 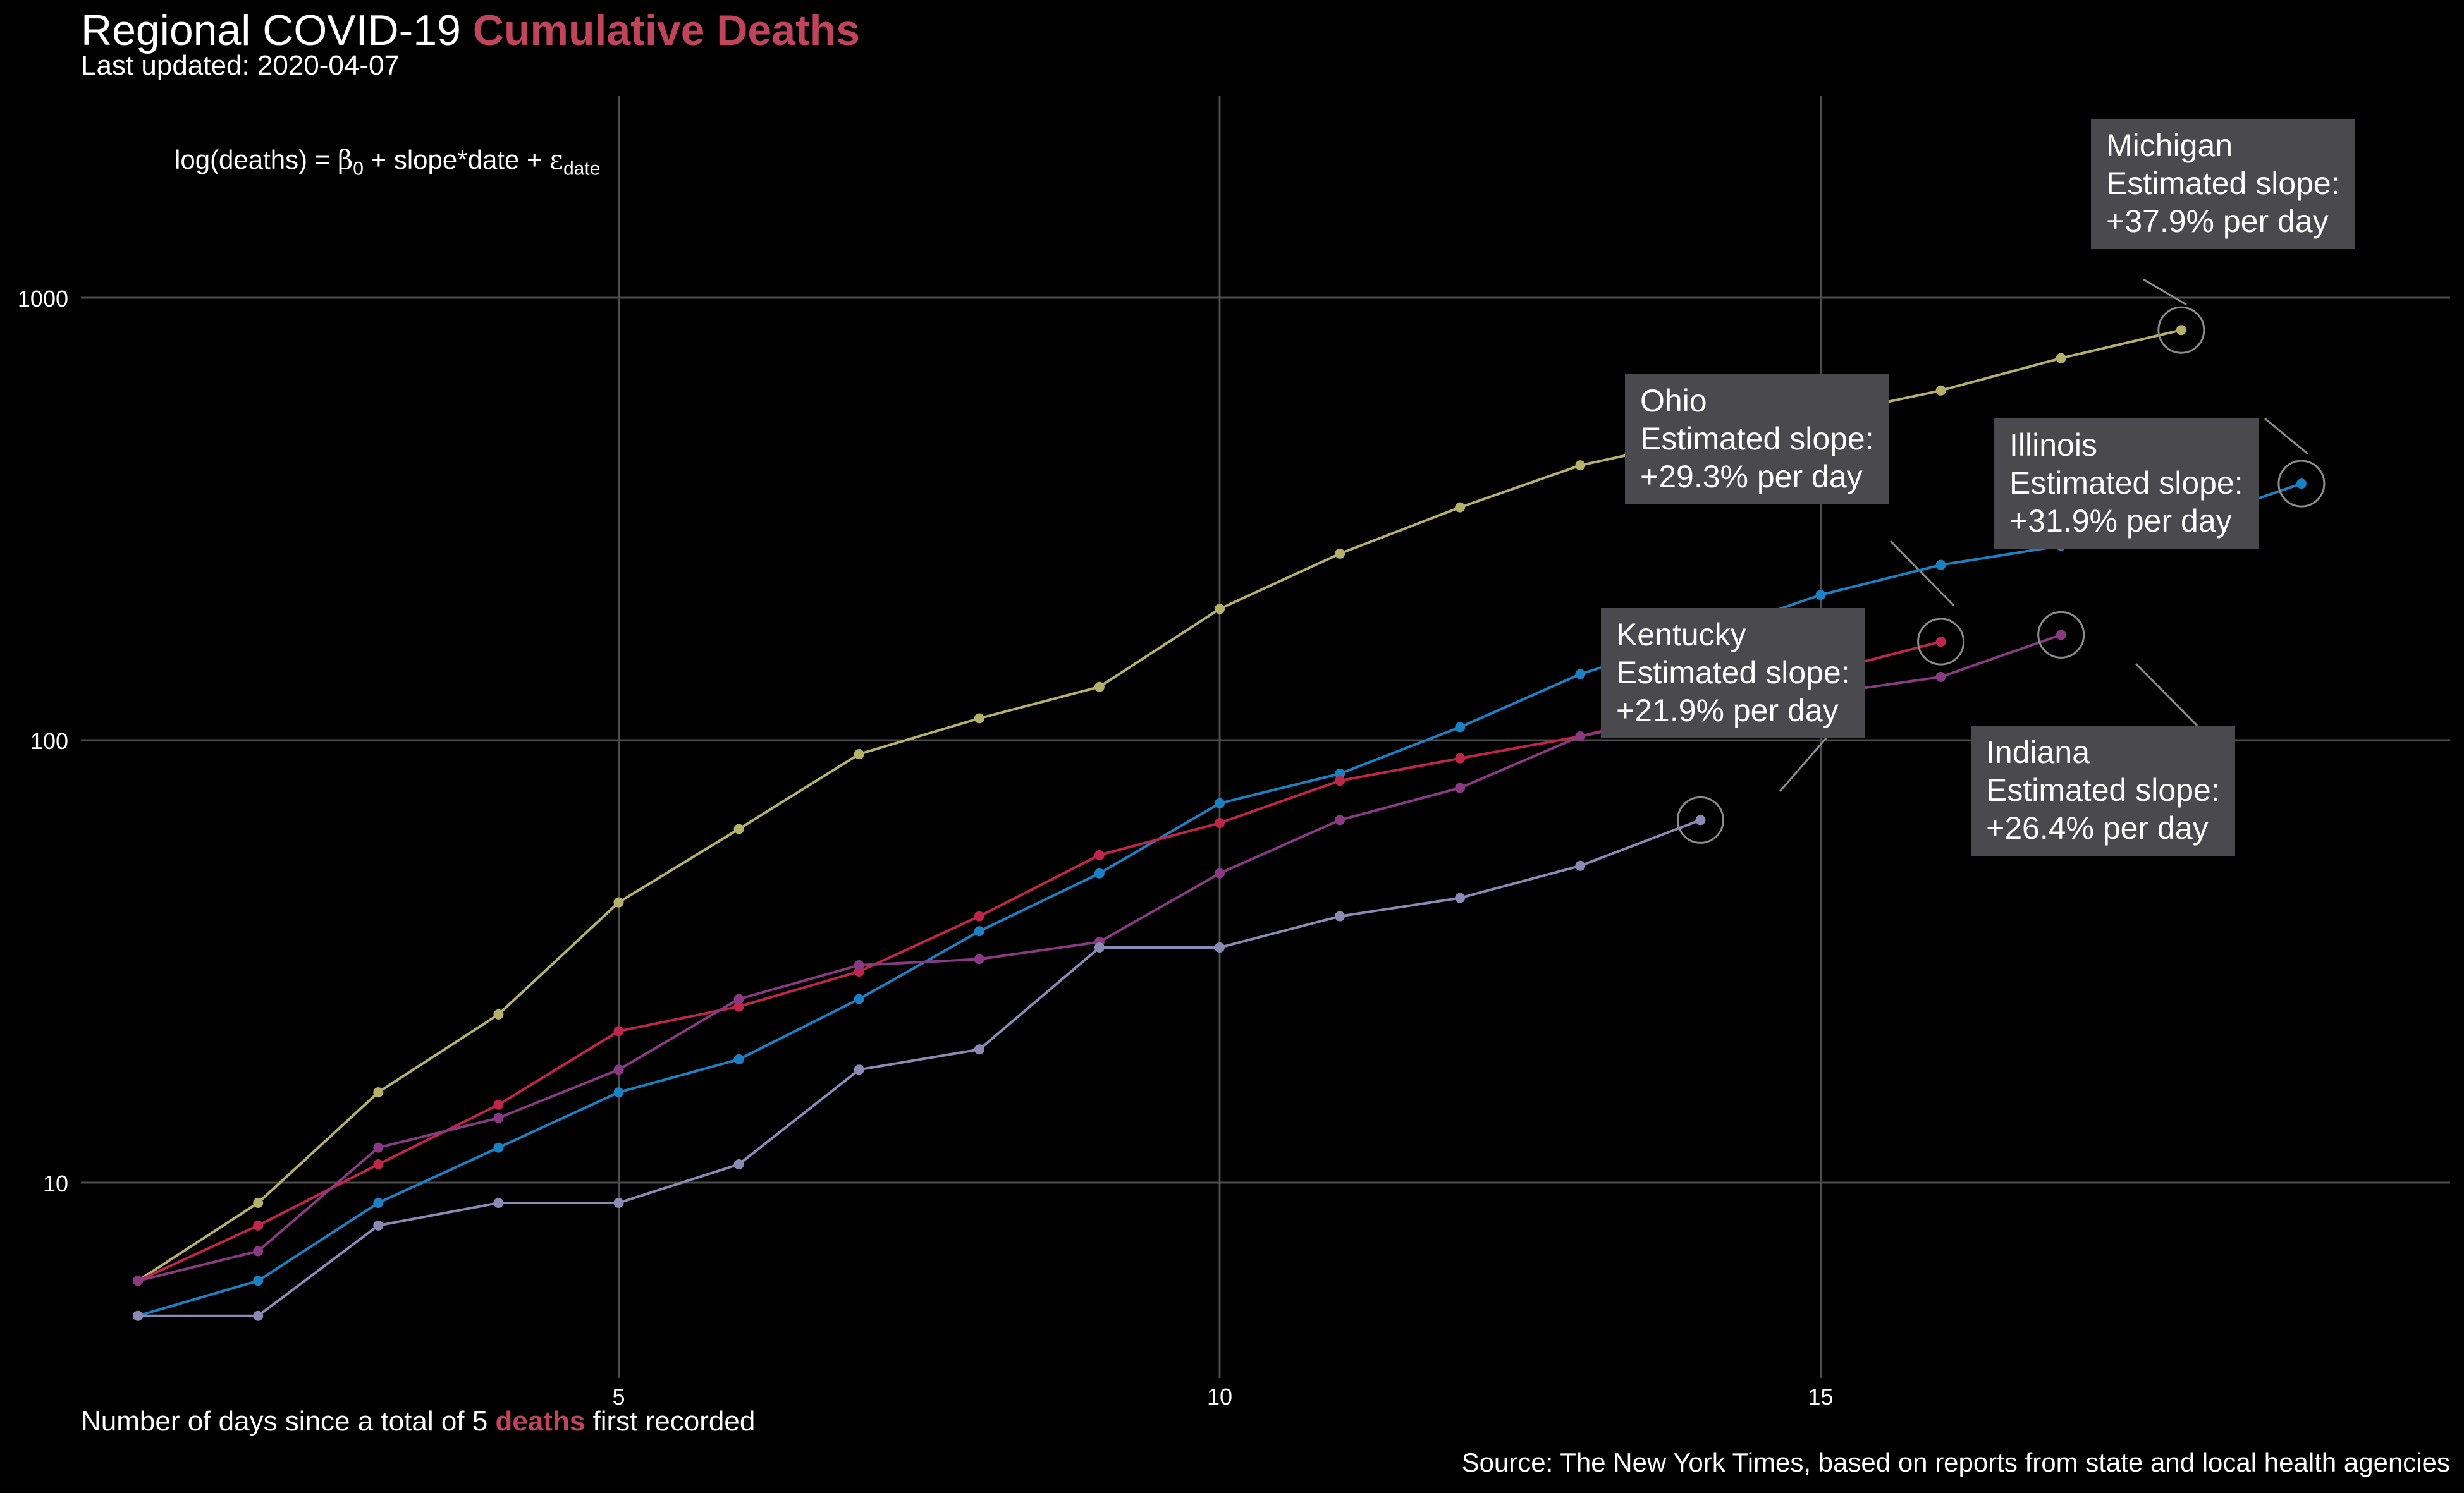 I want to click on annotation-illinois-label: Estimated slope:, so click(x=2126, y=483).